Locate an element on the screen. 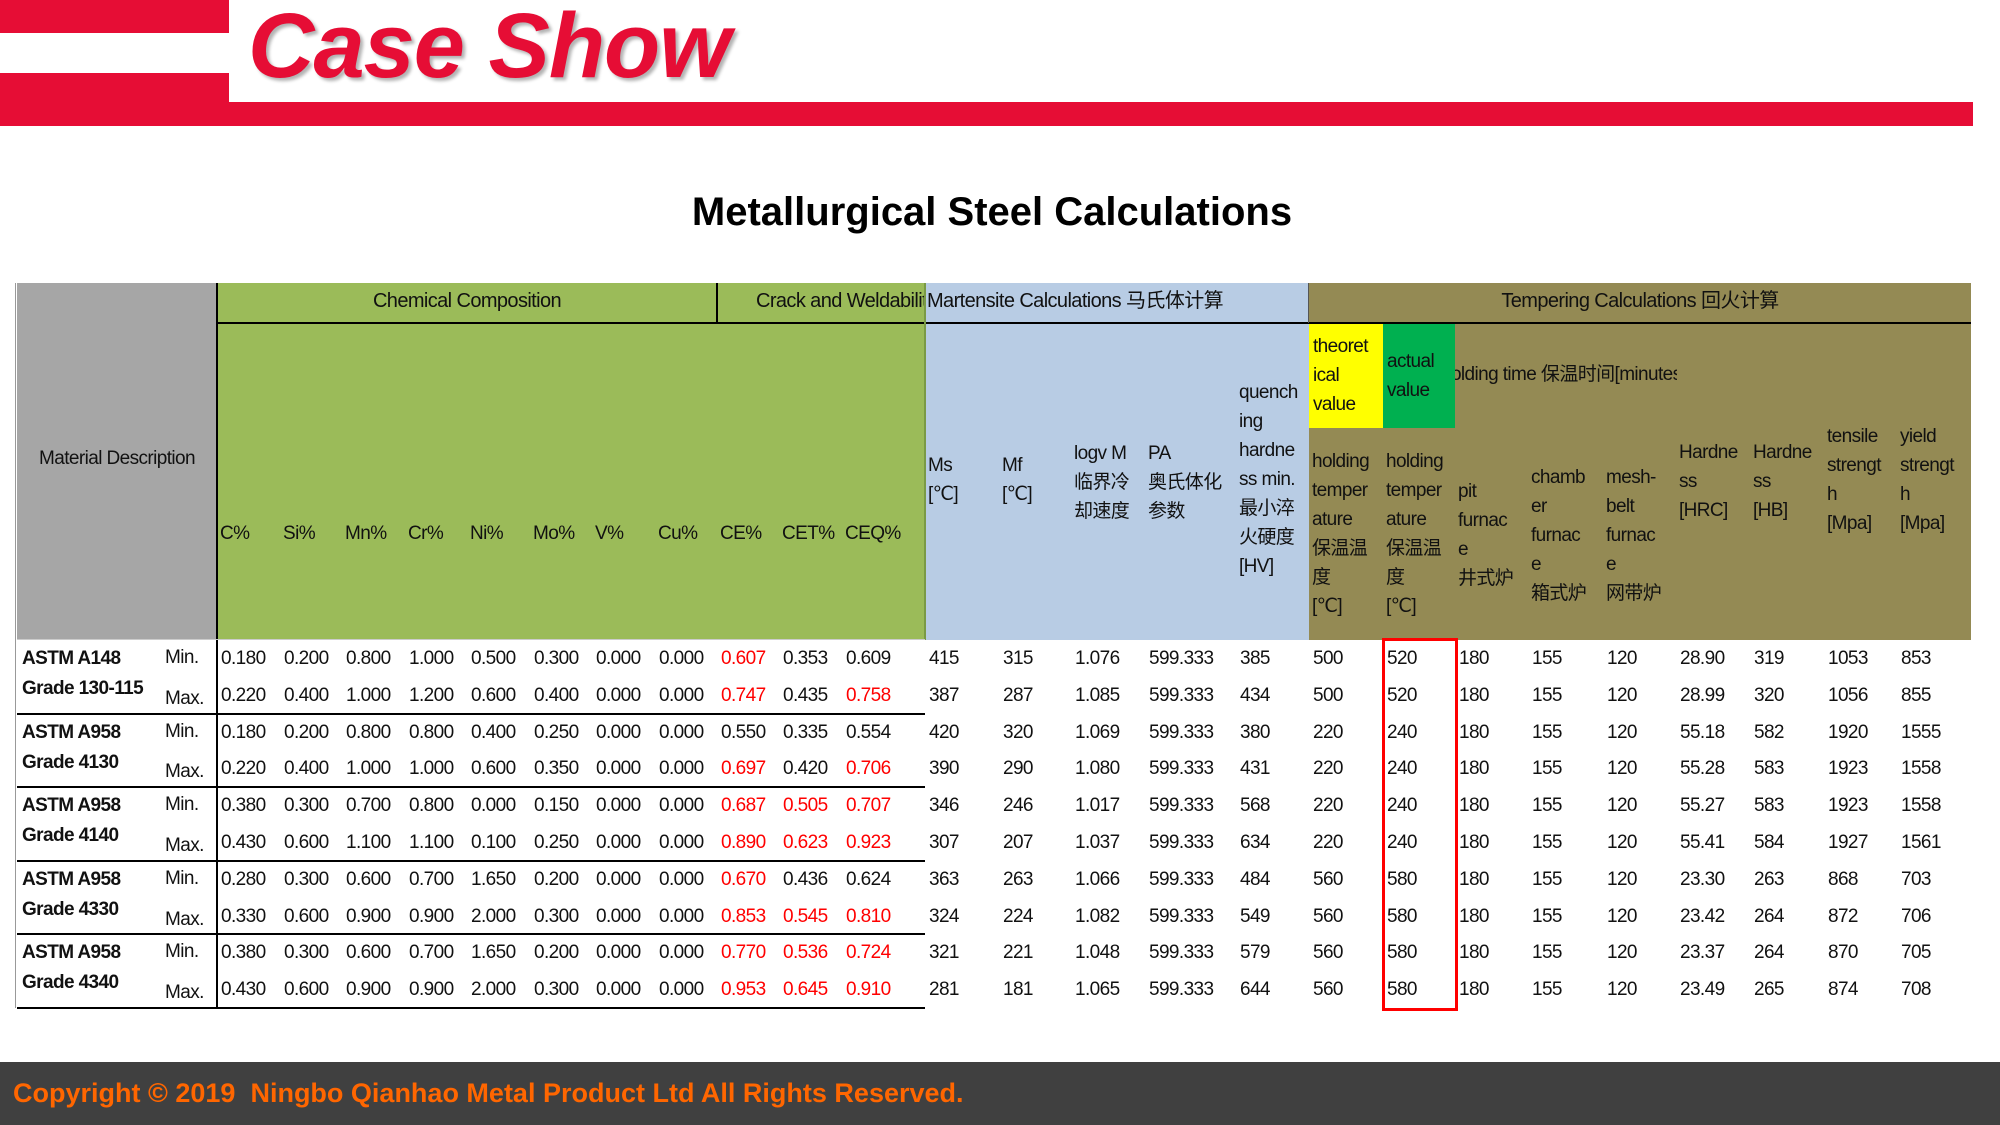 The image size is (2000, 1125). table-cell: 0.609 is located at coordinates (868, 658).